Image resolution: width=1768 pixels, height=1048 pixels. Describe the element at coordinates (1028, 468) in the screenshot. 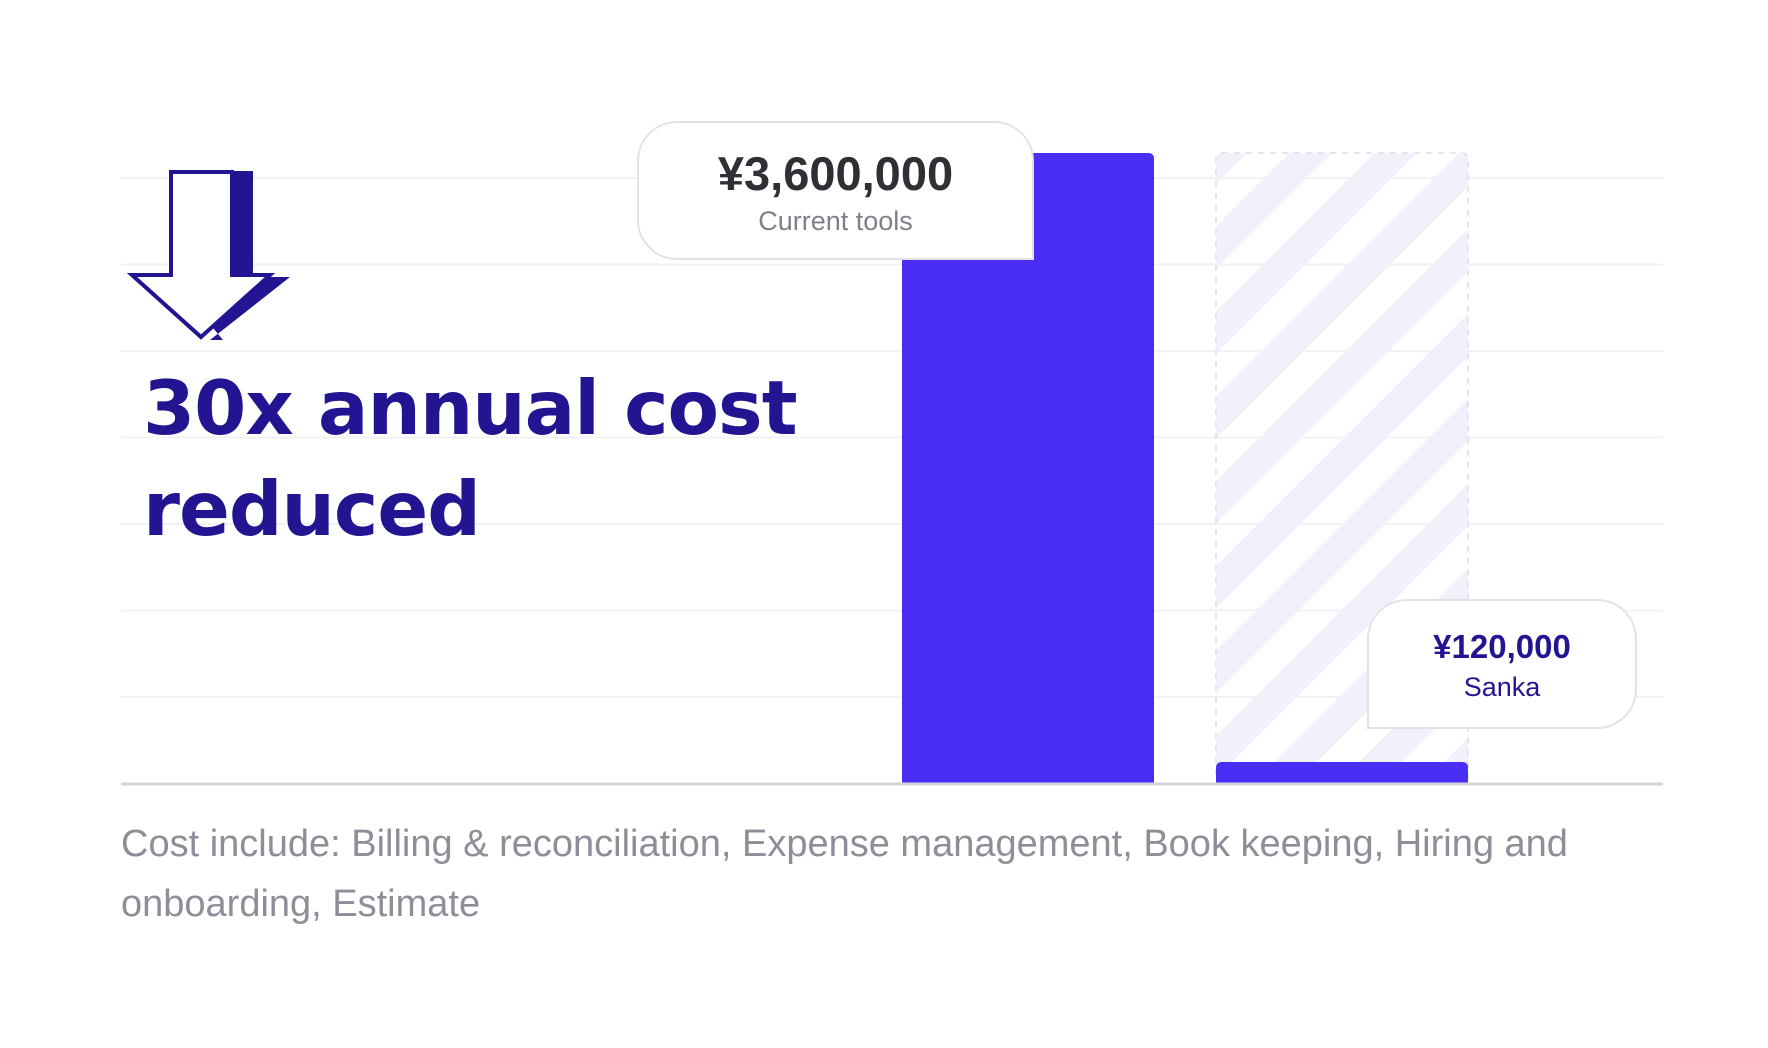

I see `bar-current-tools` at that location.